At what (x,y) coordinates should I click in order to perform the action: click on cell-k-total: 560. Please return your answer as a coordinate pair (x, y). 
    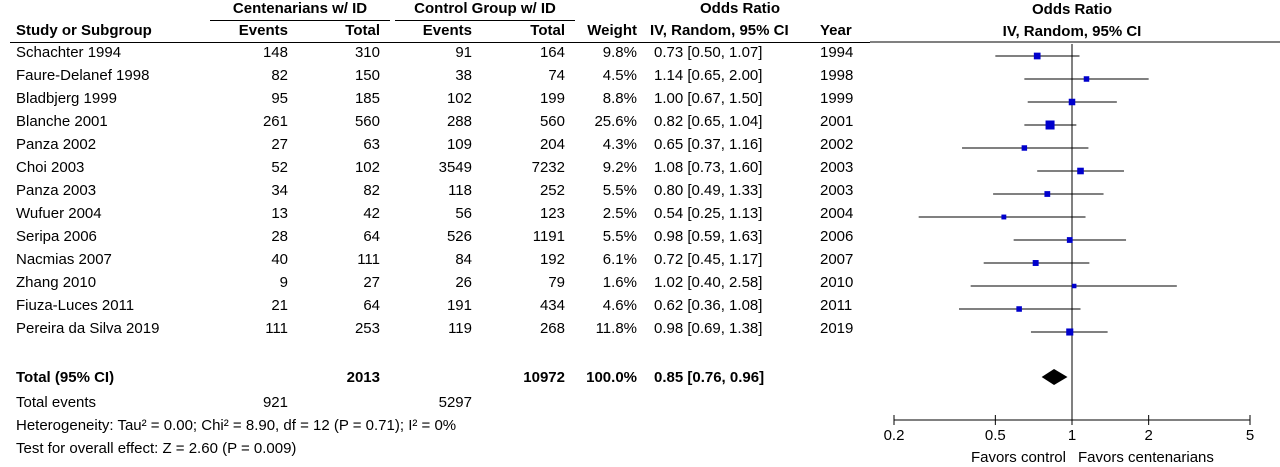
    Looking at the image, I should click on (552, 121).